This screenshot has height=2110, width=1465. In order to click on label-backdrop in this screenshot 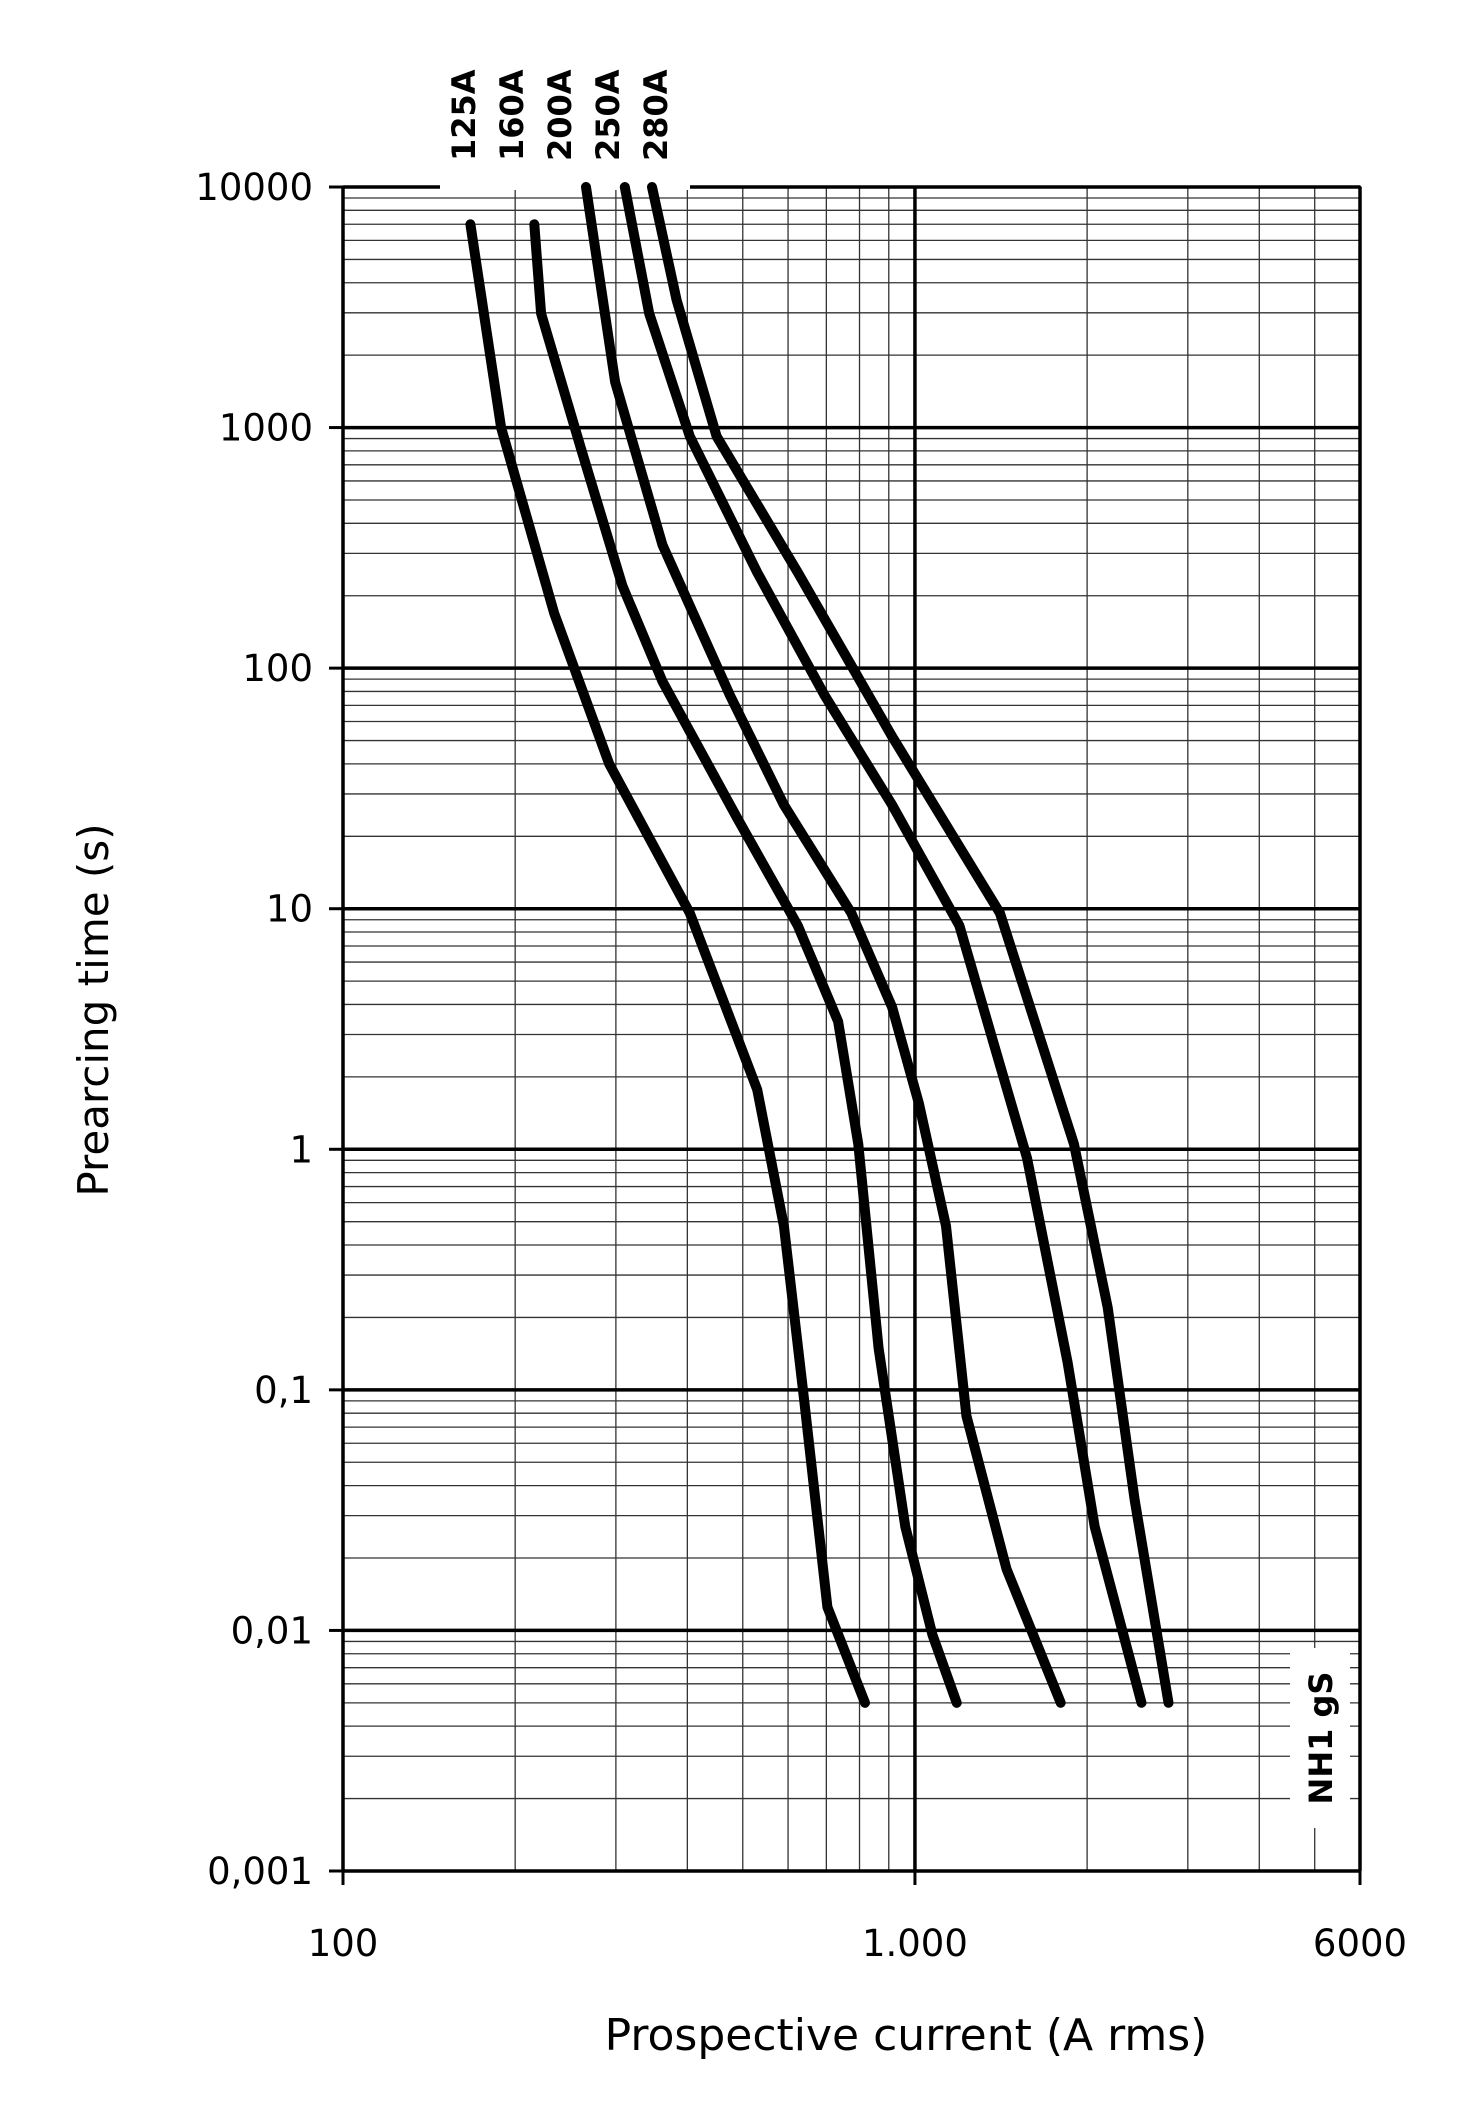, I will do `click(565, 115)`.